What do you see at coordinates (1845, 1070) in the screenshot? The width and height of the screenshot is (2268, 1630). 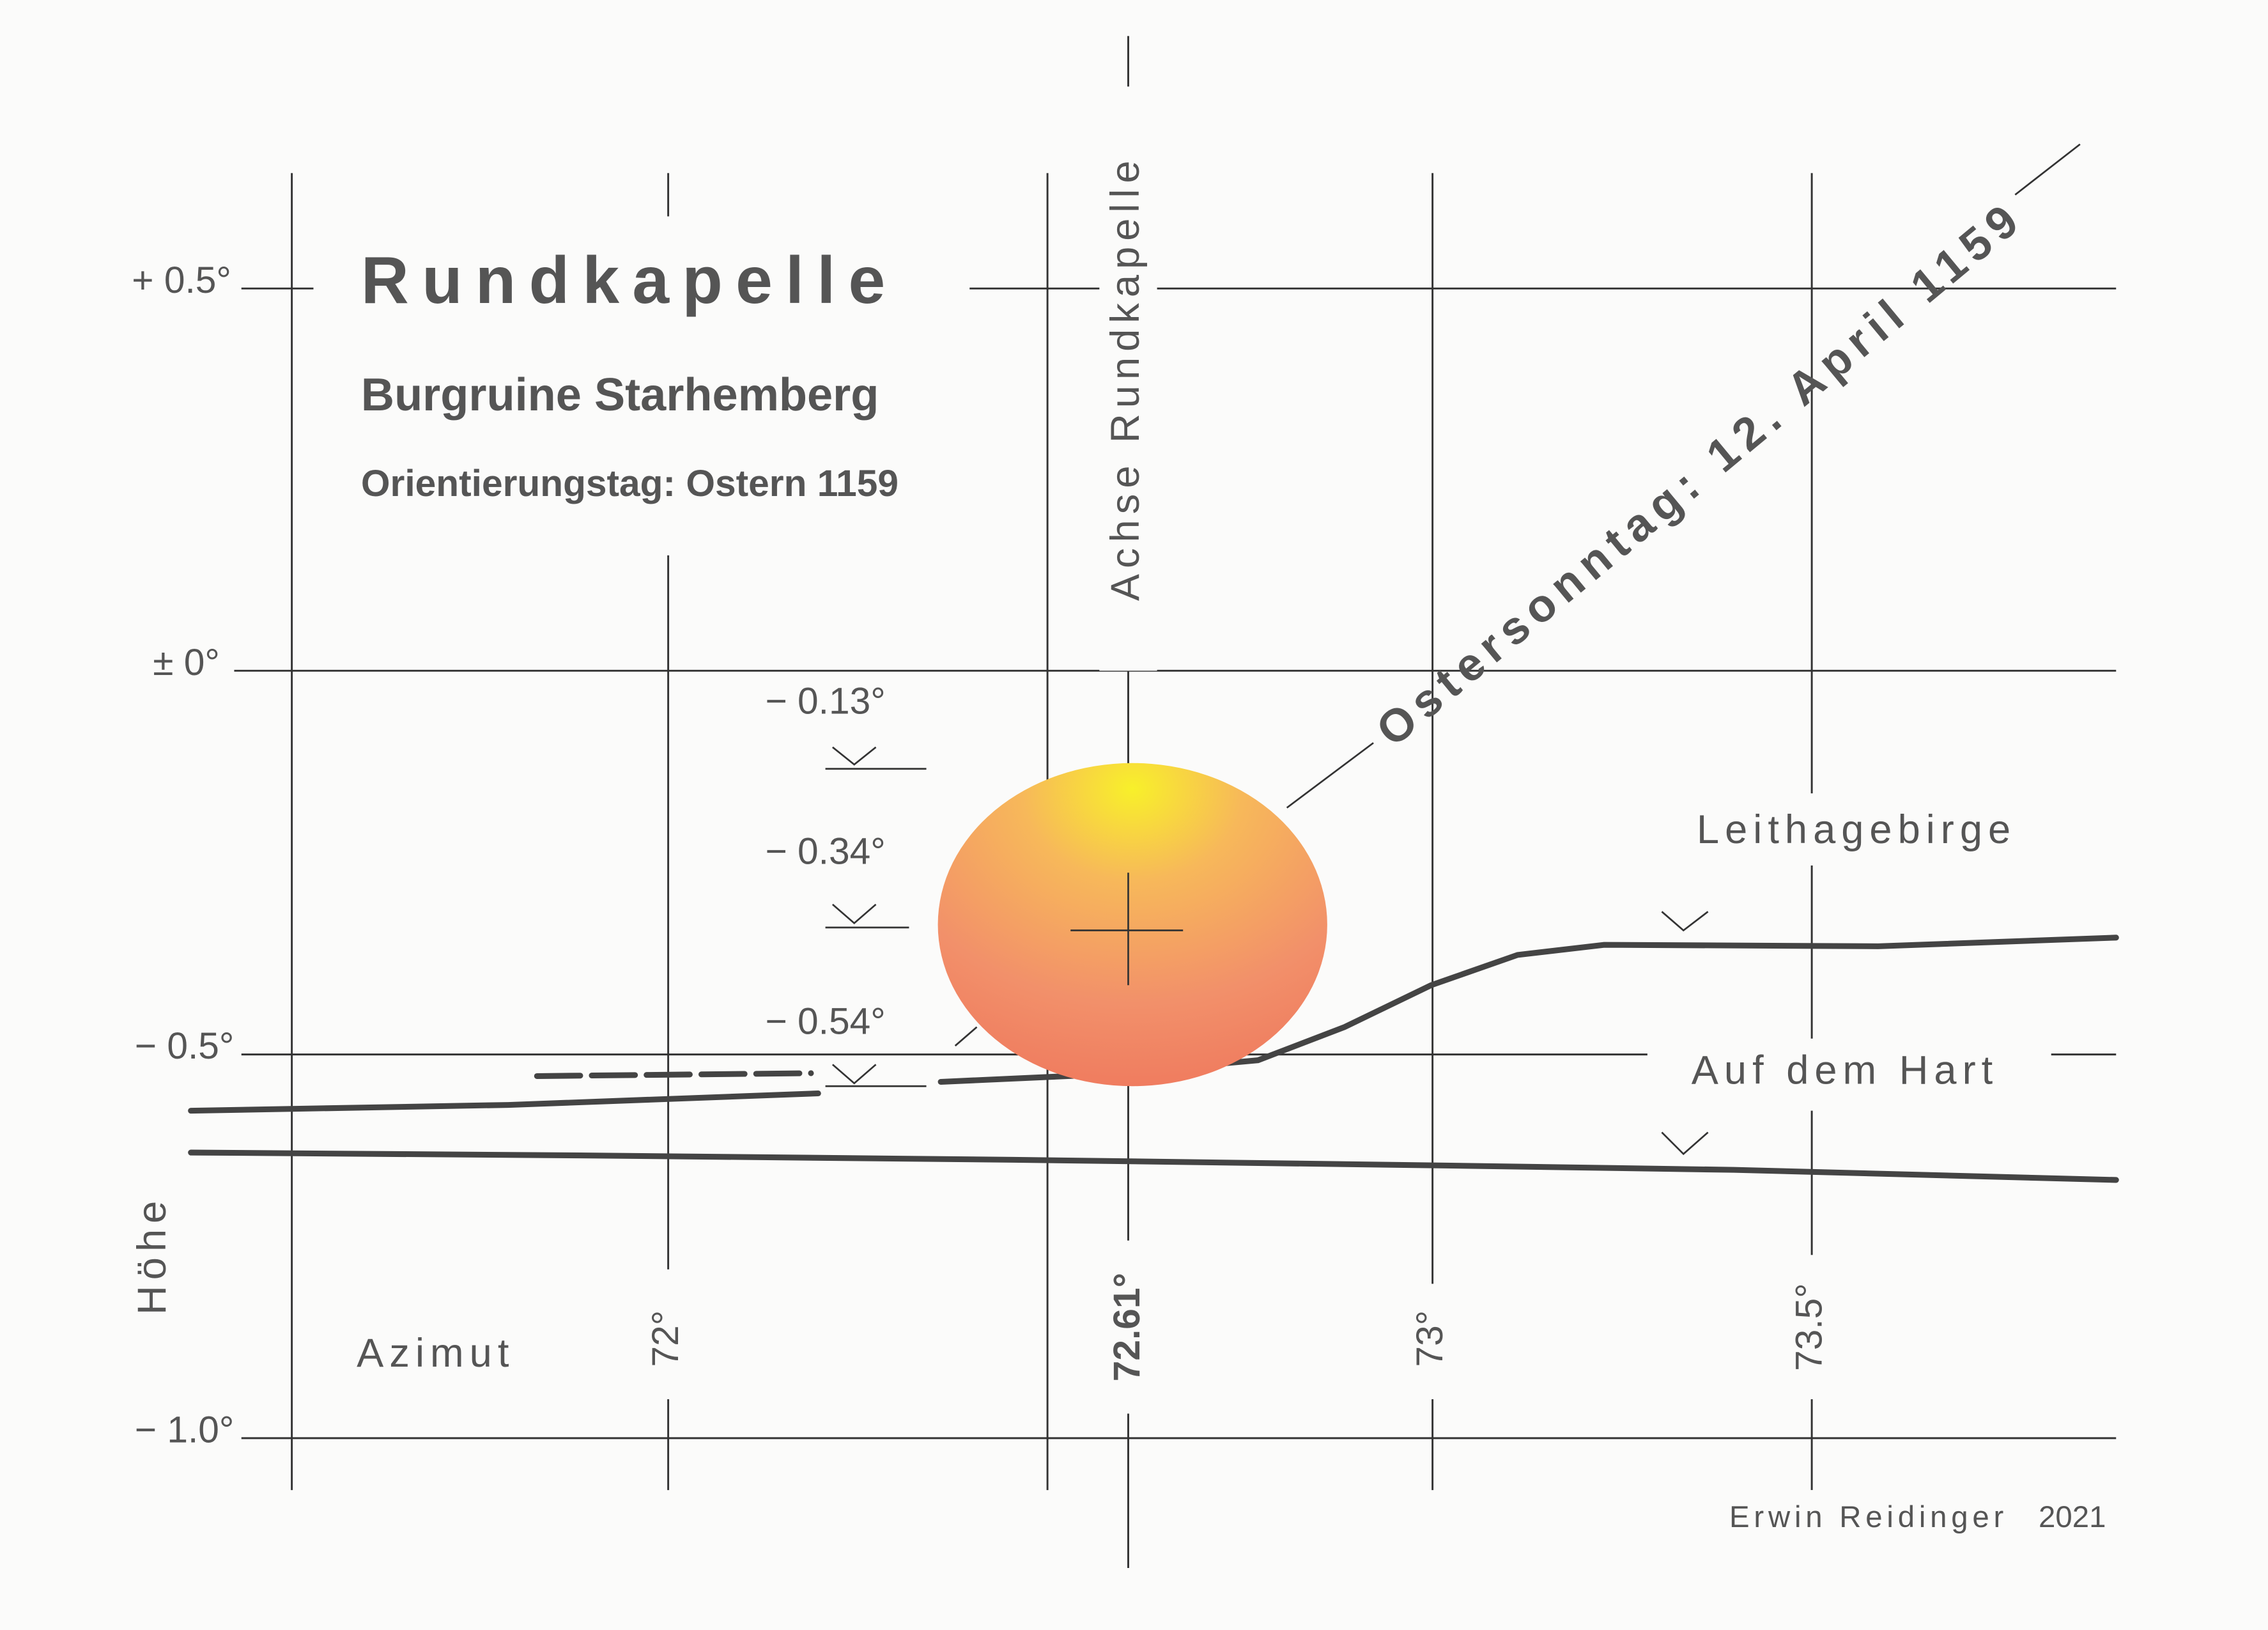 I see `horizon-name: Auf dem Hart` at bounding box center [1845, 1070].